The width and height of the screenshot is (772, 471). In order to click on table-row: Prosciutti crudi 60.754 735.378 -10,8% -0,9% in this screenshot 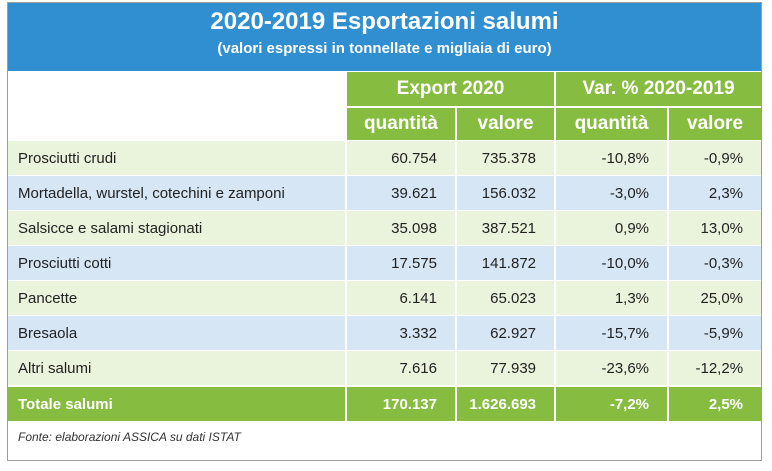, I will do `click(385, 157)`.